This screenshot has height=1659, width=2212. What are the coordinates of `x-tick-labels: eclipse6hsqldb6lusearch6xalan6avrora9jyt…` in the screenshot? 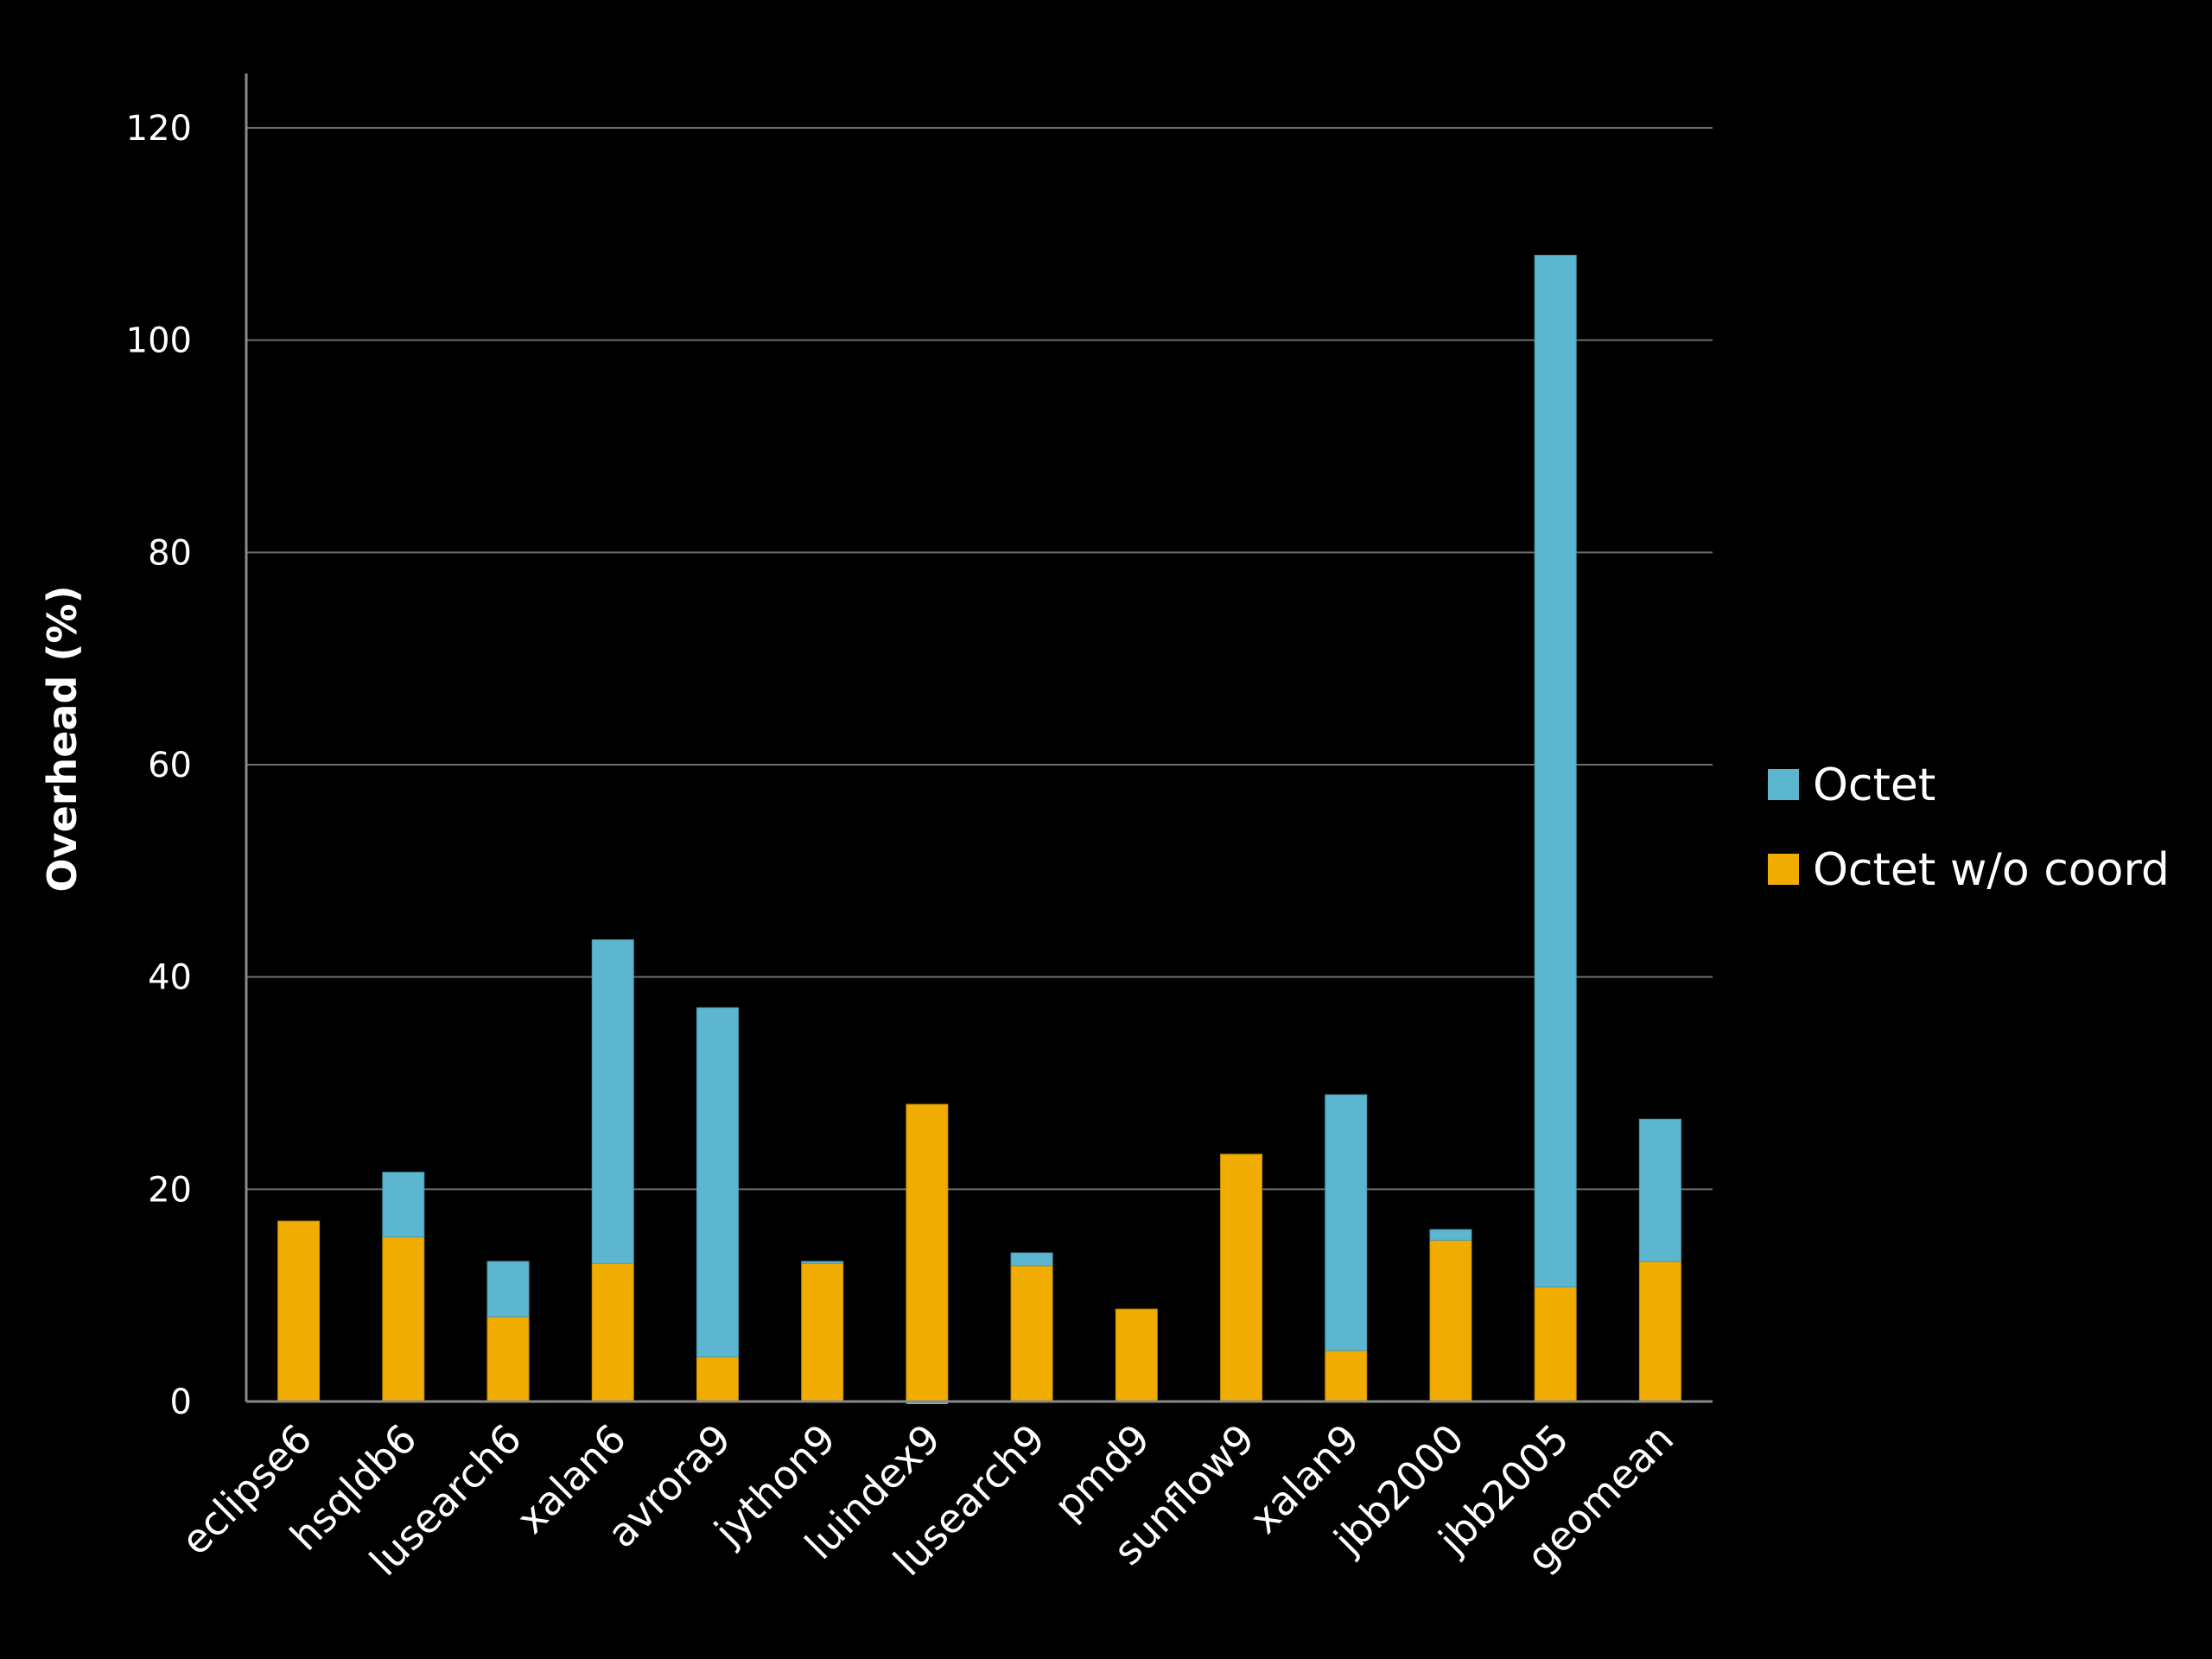 It's located at (927, 1500).